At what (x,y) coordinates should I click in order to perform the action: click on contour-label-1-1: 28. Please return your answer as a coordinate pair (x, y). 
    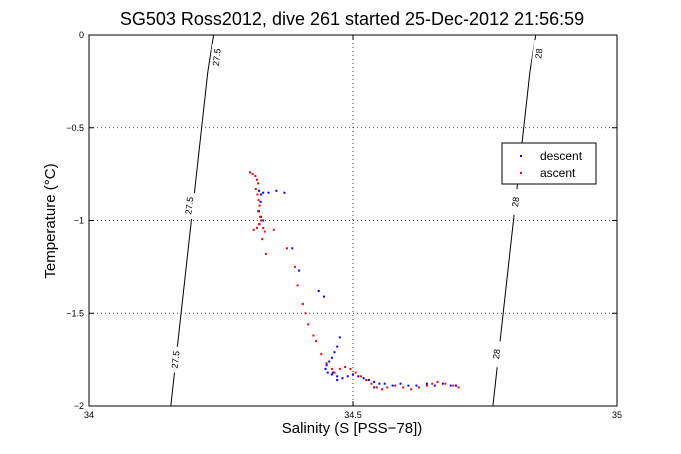
    Looking at the image, I should click on (515, 201).